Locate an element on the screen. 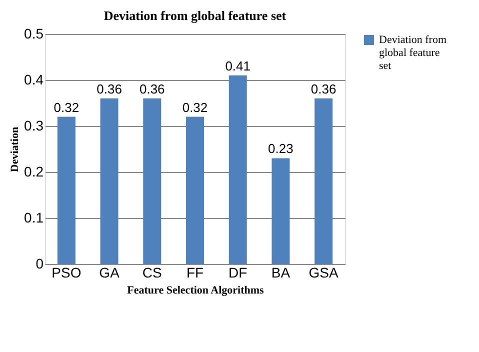 Image resolution: width=479 pixels, height=352 pixels. y-tick-label: 0.2 is located at coordinates (34, 172).